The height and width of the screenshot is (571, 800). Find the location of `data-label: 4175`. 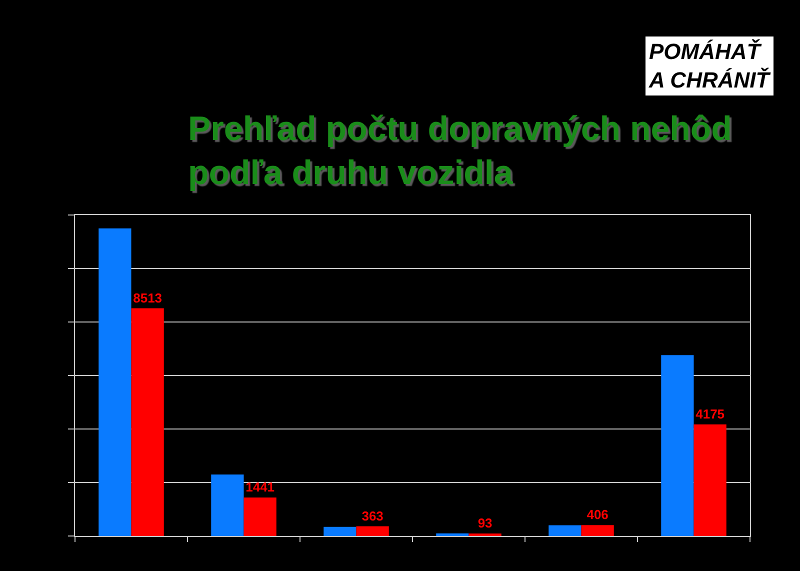

data-label: 4175 is located at coordinates (710, 414).